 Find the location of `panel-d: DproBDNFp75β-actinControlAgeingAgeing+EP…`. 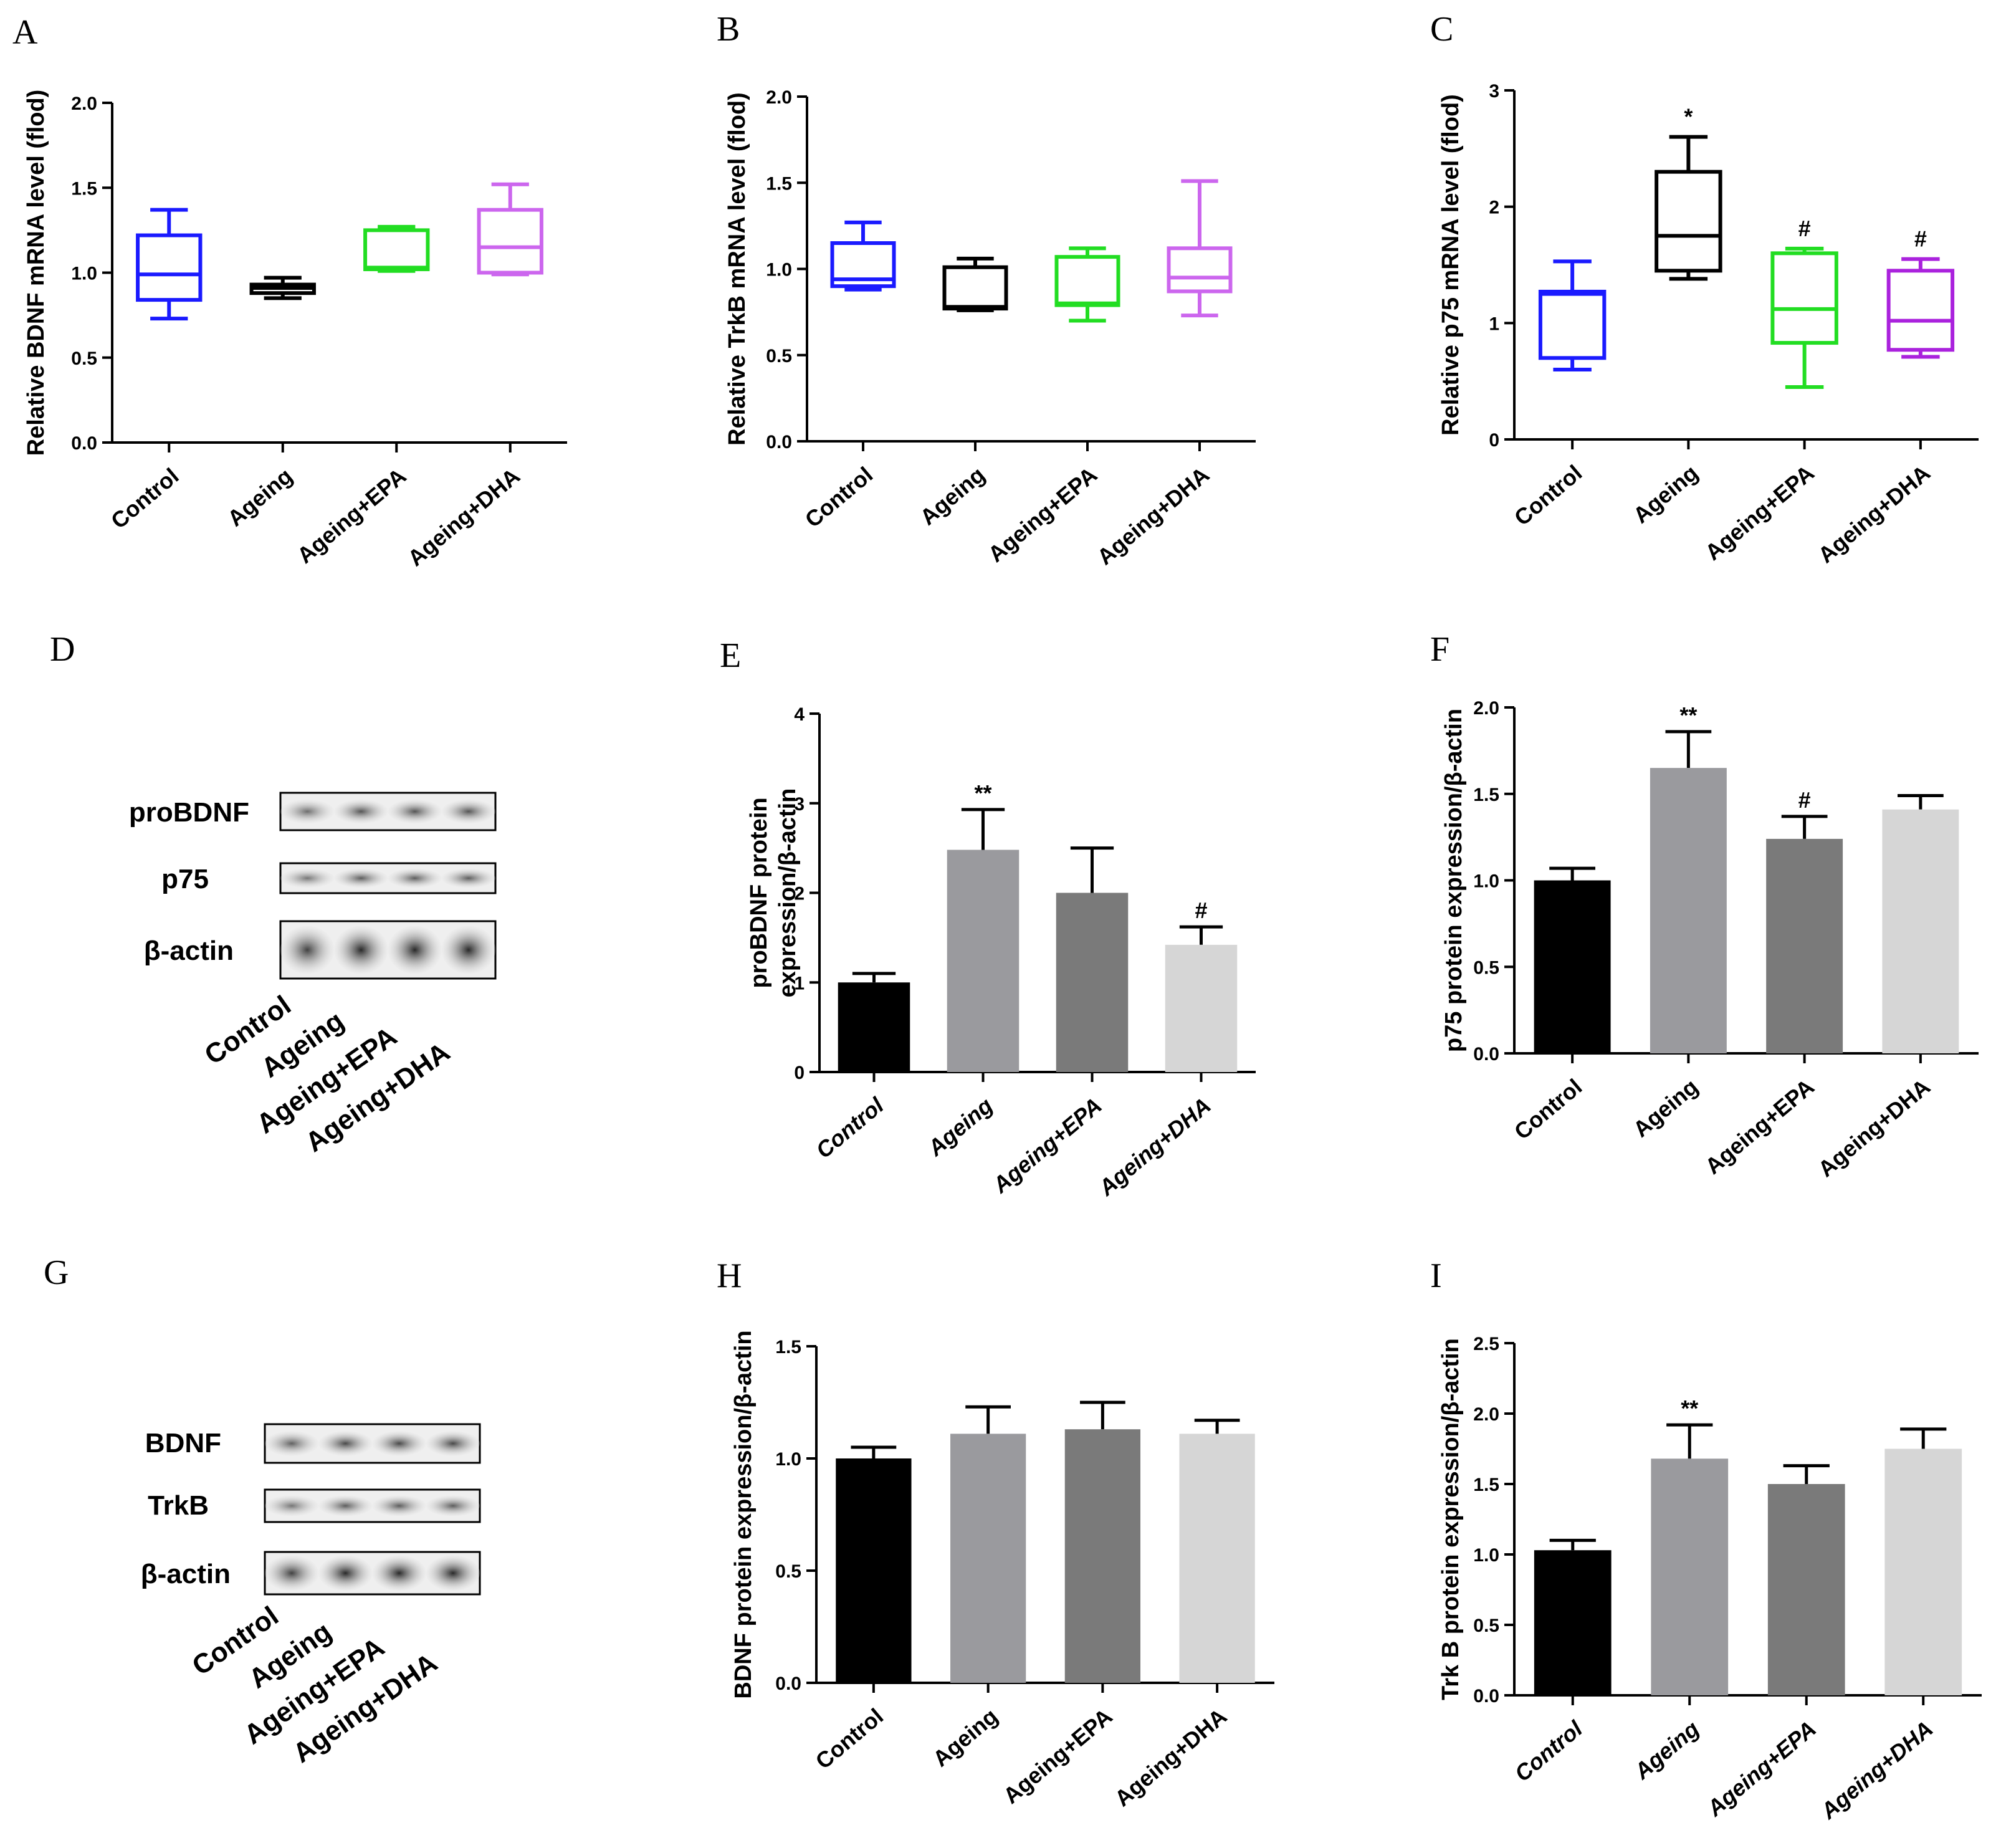

panel-d: DproBDNFp75β-actinControlAgeingAgeing+EP… is located at coordinates (273, 894).